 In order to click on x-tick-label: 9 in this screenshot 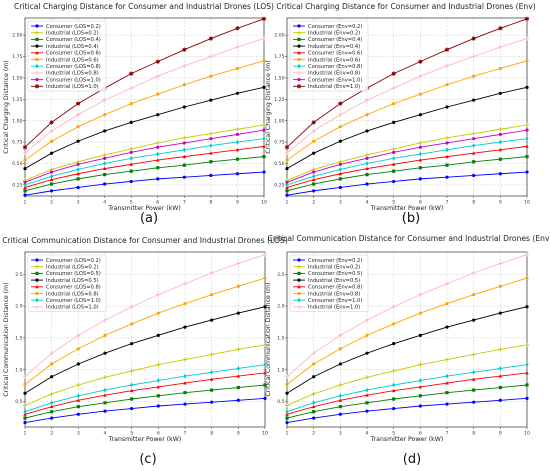, I will do `click(238, 434)`.